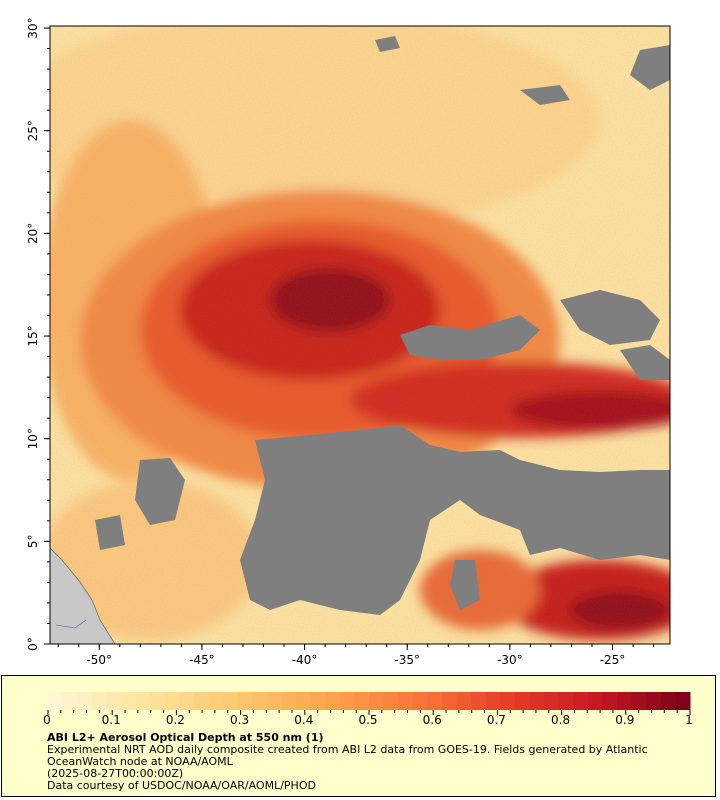 This screenshot has width=720, height=800. Describe the element at coordinates (305, 660) in the screenshot. I see `lon-label: -40°` at that location.